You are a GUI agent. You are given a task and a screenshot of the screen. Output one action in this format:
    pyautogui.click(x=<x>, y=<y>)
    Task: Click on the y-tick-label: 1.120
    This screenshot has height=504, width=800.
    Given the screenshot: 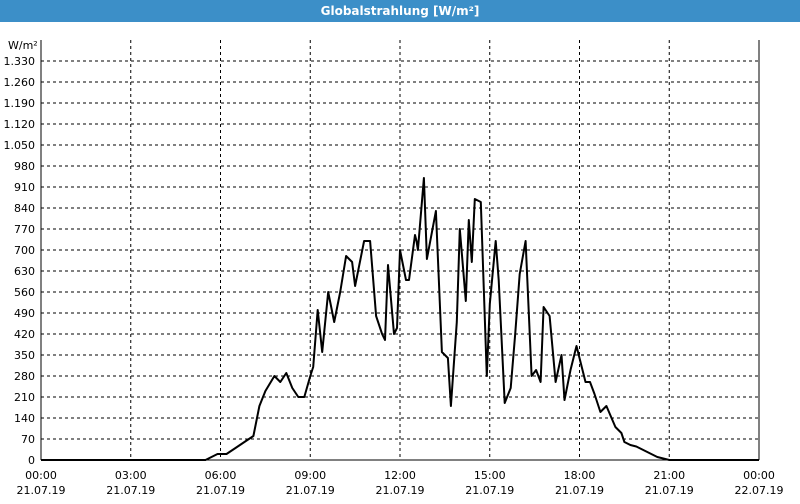 What is the action you would take?
    pyautogui.click(x=20, y=124)
    